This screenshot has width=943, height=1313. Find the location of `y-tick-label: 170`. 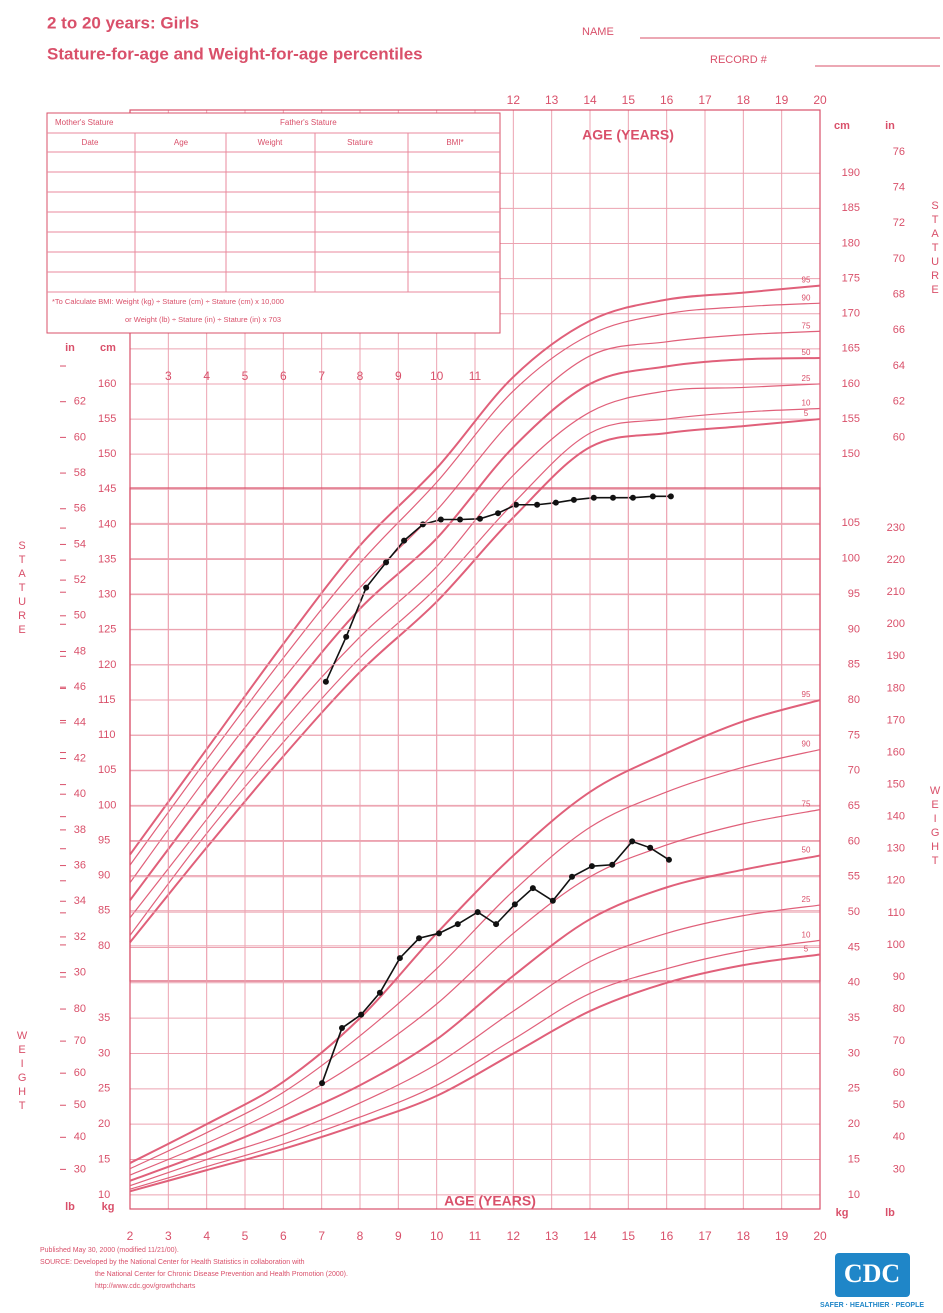

y-tick-label: 170 is located at coordinates (851, 314).